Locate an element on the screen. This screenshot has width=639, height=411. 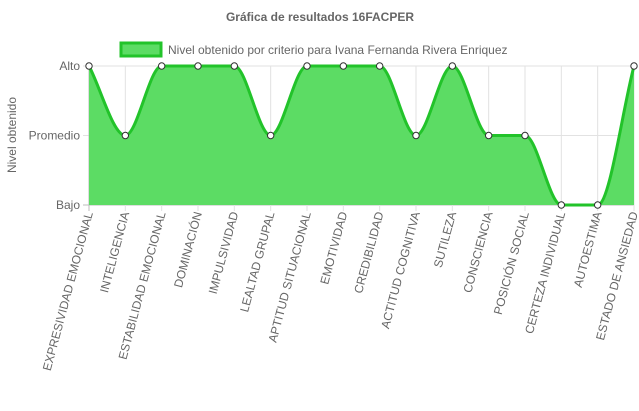
x-tick-label: CERTEZA INDIVIDUAL is located at coordinates (545, 272).